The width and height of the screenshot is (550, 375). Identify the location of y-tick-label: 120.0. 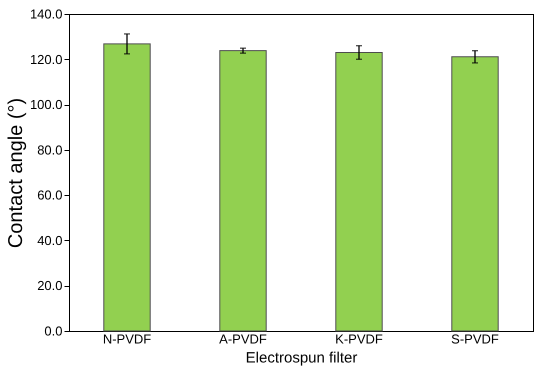
(46, 59).